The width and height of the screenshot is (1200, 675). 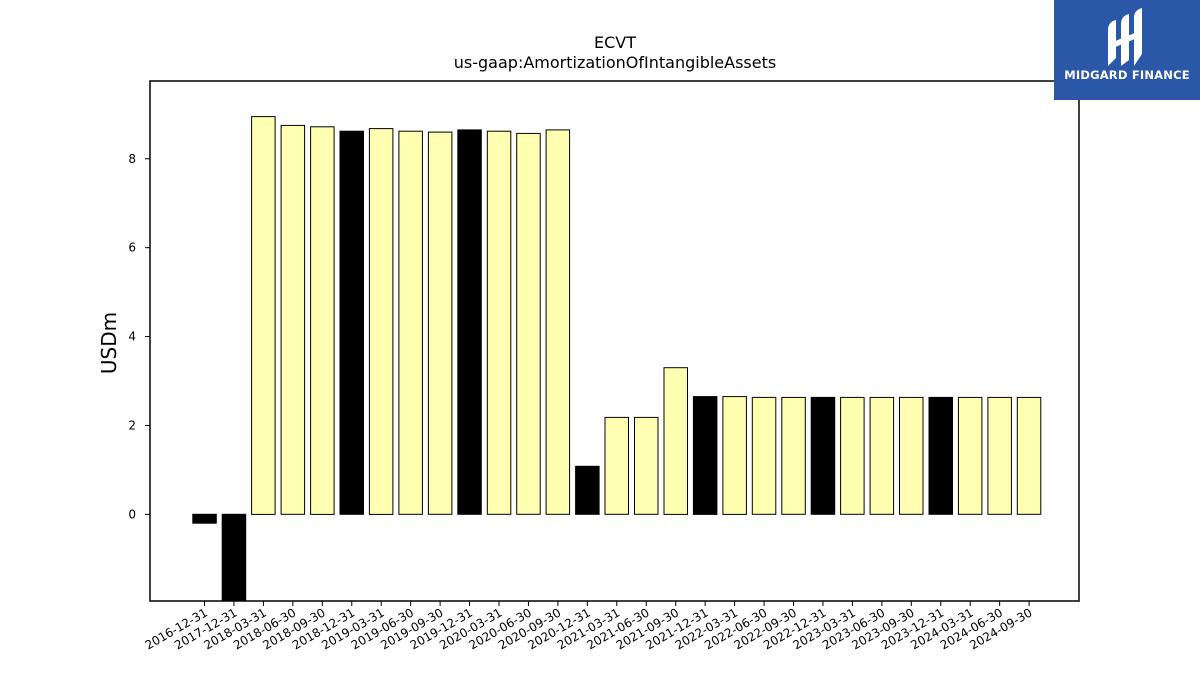 What do you see at coordinates (132, 337) in the screenshot?
I see `y-tick-label: 4` at bounding box center [132, 337].